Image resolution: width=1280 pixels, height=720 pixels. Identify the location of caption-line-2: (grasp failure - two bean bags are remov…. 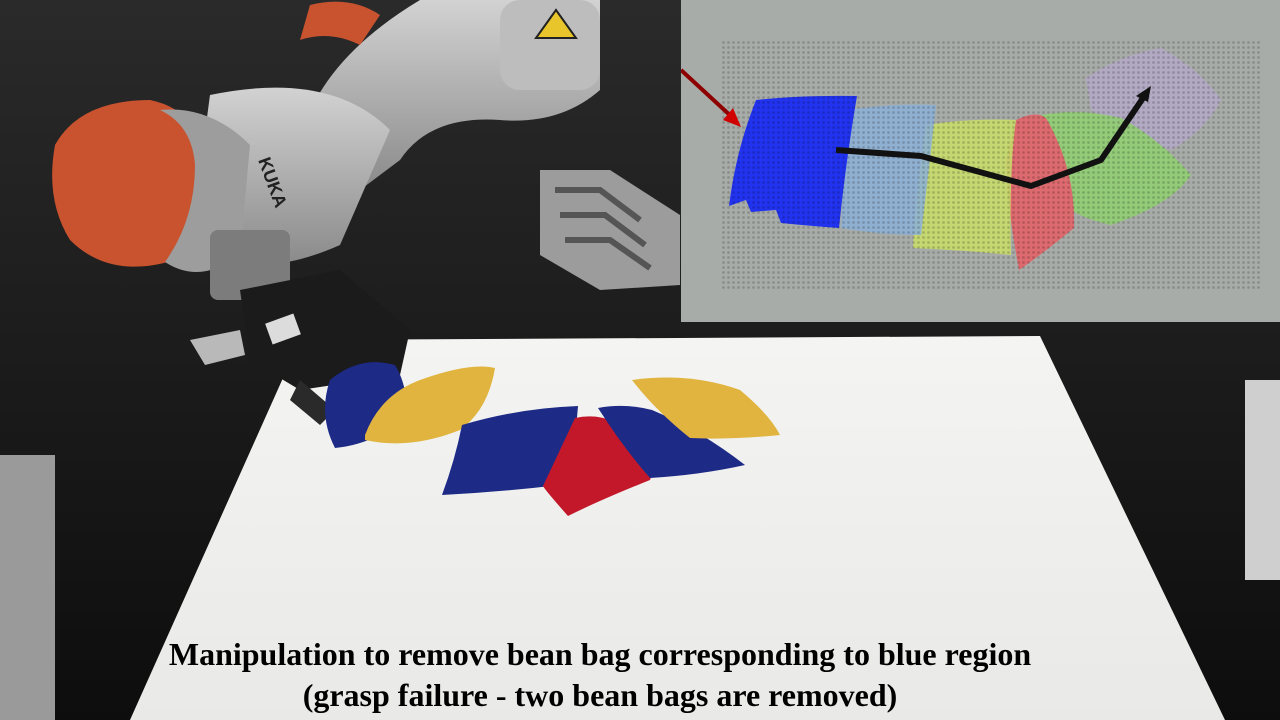
(600, 695).